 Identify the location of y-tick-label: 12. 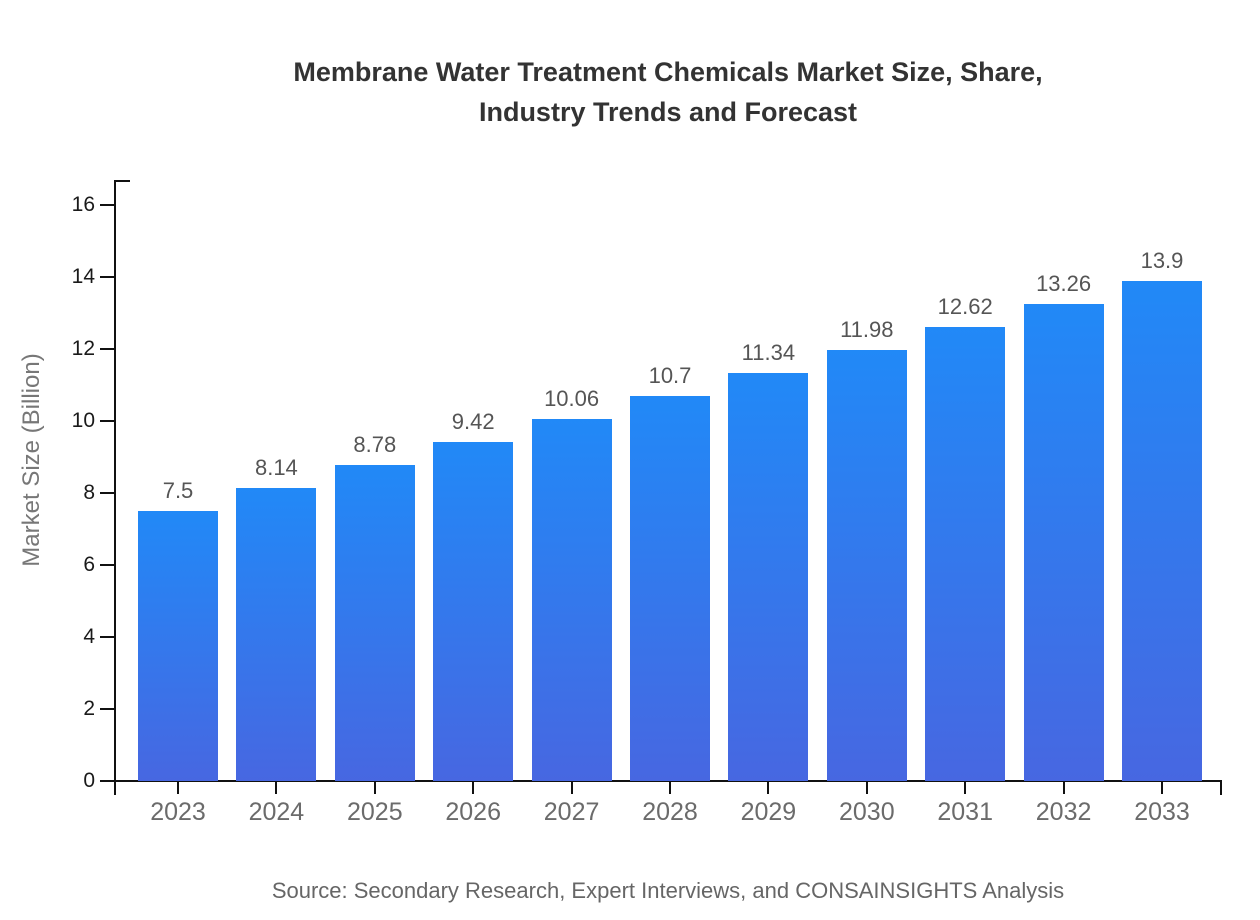
(83, 348).